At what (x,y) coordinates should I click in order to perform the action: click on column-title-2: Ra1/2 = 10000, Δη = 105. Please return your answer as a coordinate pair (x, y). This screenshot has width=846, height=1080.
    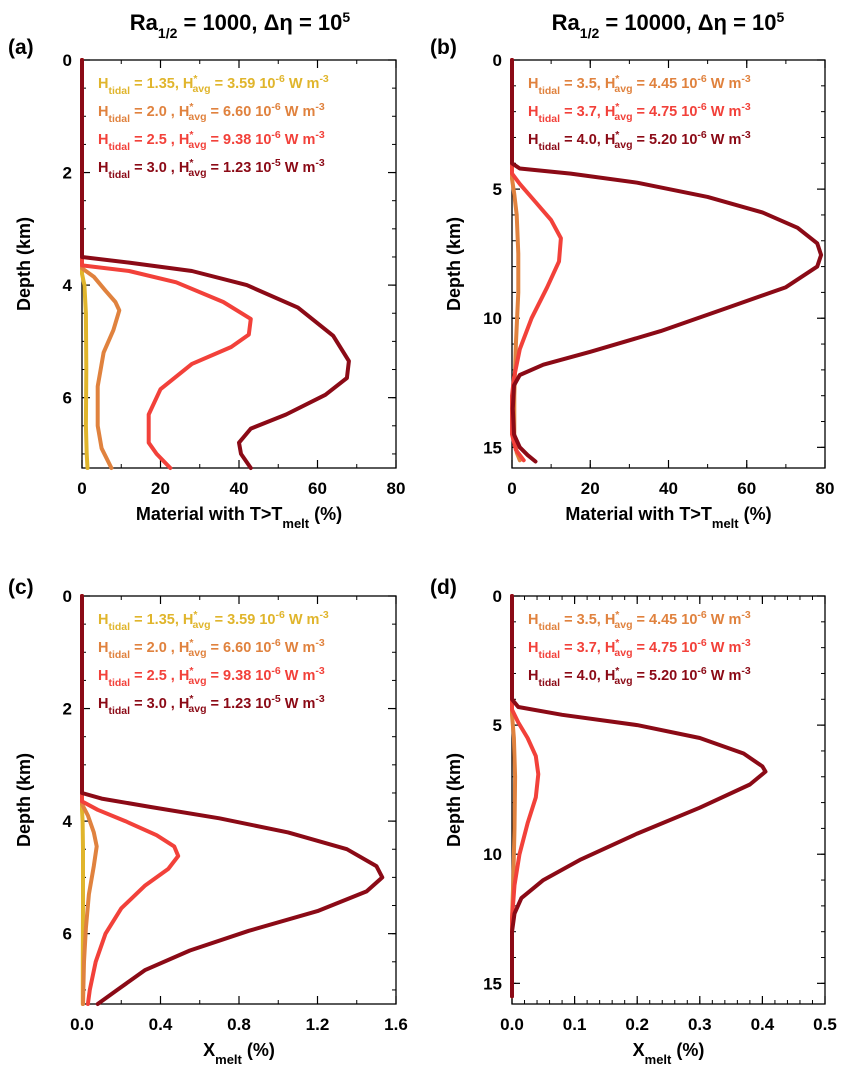
    Looking at the image, I should click on (668, 25).